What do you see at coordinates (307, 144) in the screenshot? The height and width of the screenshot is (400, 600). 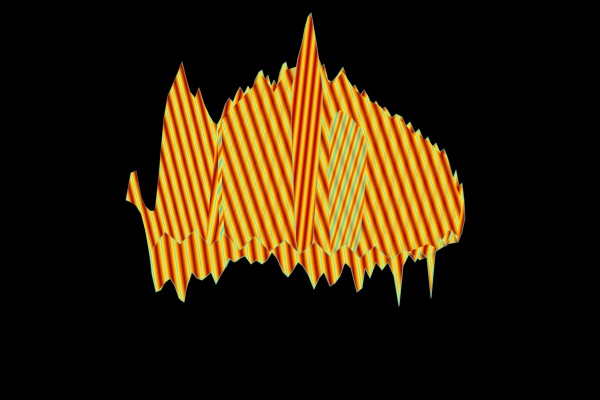 I see `surface-center-spire` at bounding box center [307, 144].